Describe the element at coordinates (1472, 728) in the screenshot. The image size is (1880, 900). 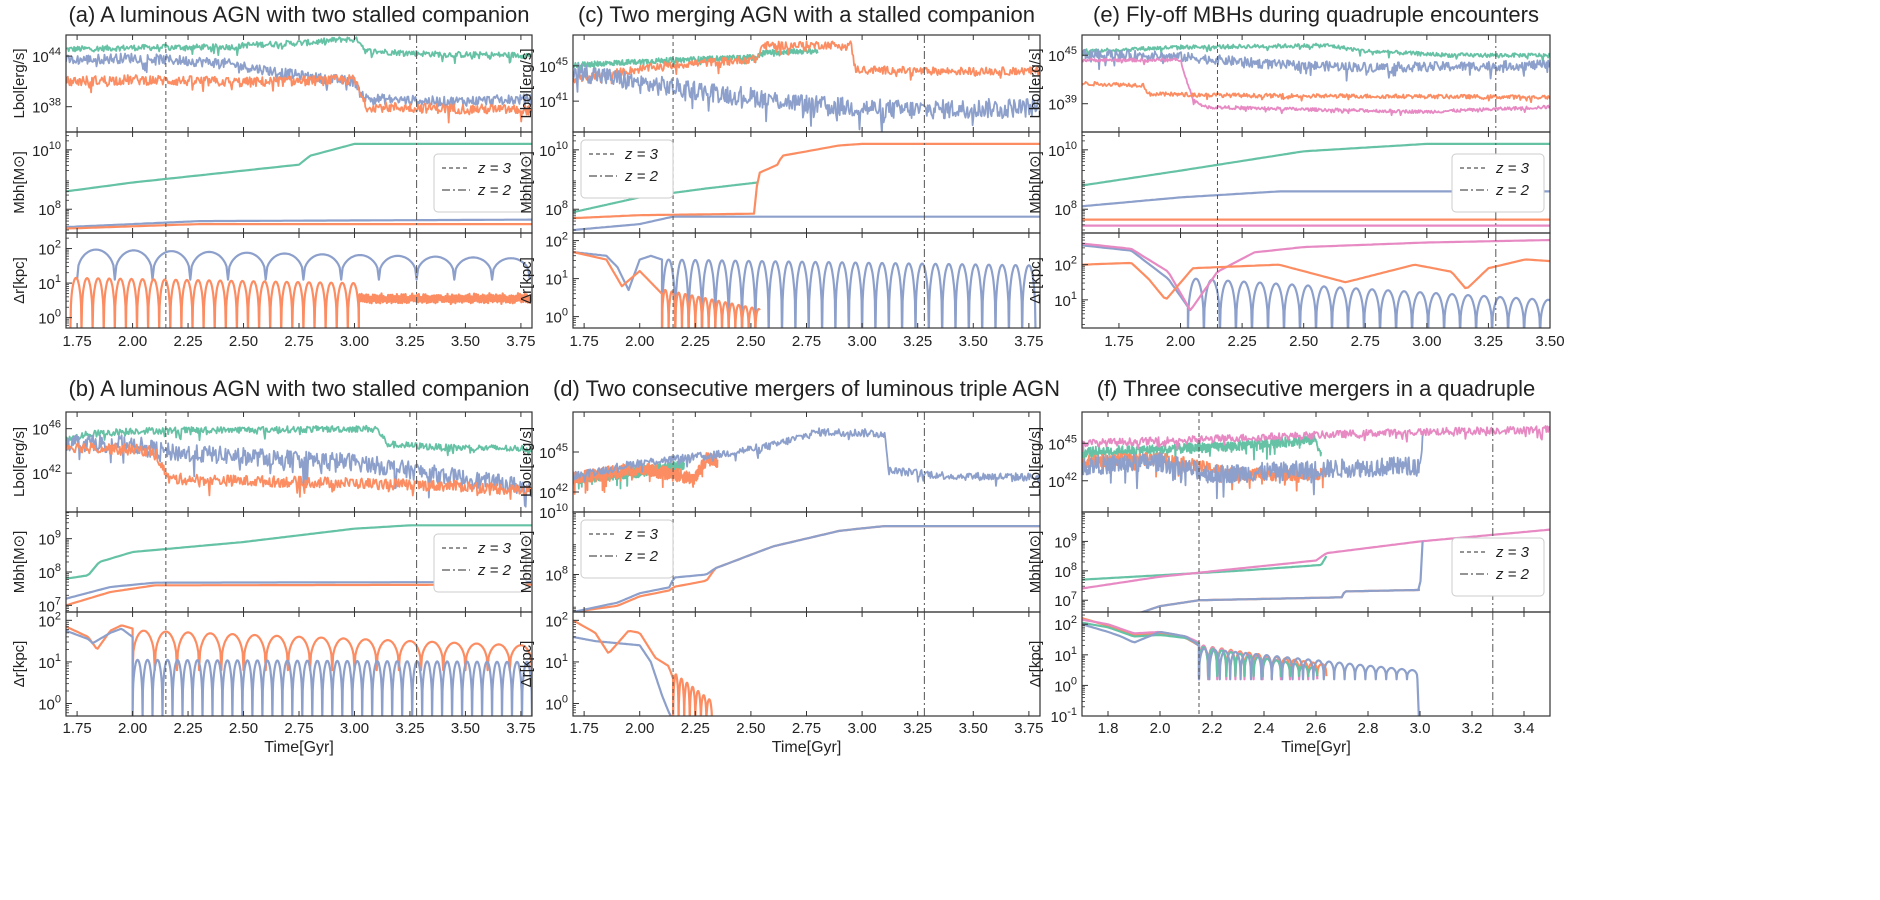
I see `x-tick-label: 3.2` at that location.